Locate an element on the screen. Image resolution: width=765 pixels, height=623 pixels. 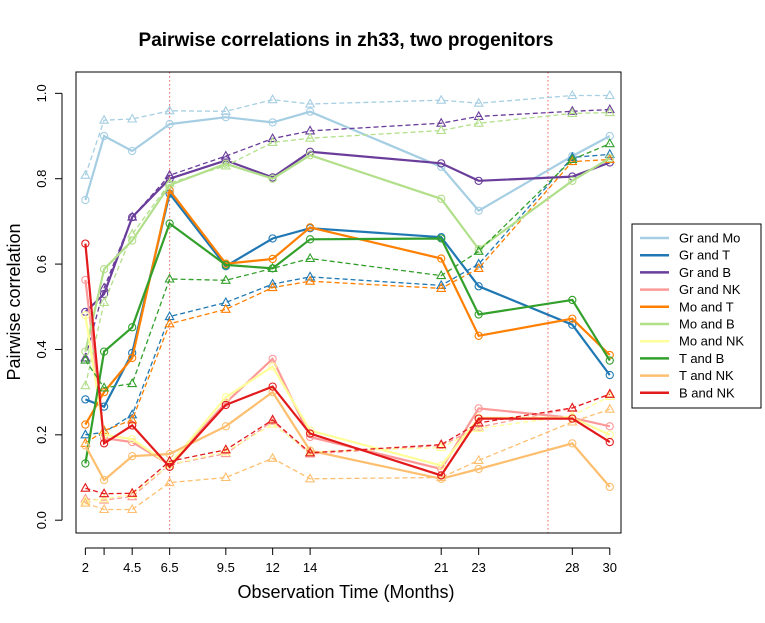
legend-label-8: T and NK is located at coordinates (706, 375).